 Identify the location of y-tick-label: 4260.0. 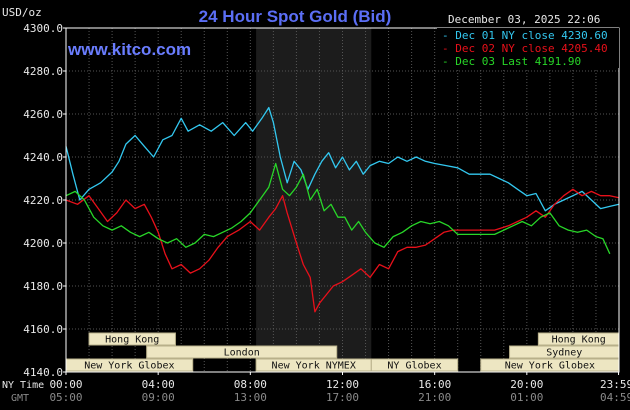
(43, 114).